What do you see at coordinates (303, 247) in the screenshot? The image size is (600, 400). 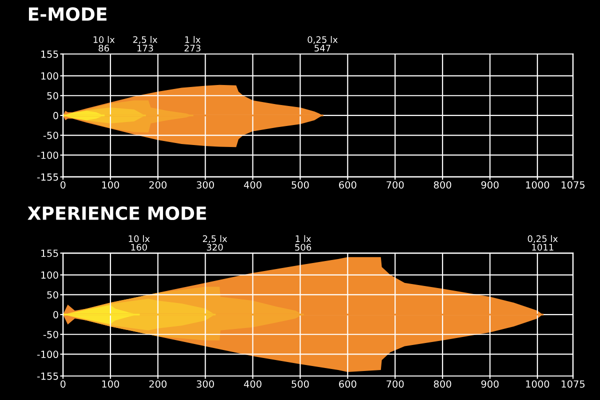 I see `x2-tick-label: 506` at bounding box center [303, 247].